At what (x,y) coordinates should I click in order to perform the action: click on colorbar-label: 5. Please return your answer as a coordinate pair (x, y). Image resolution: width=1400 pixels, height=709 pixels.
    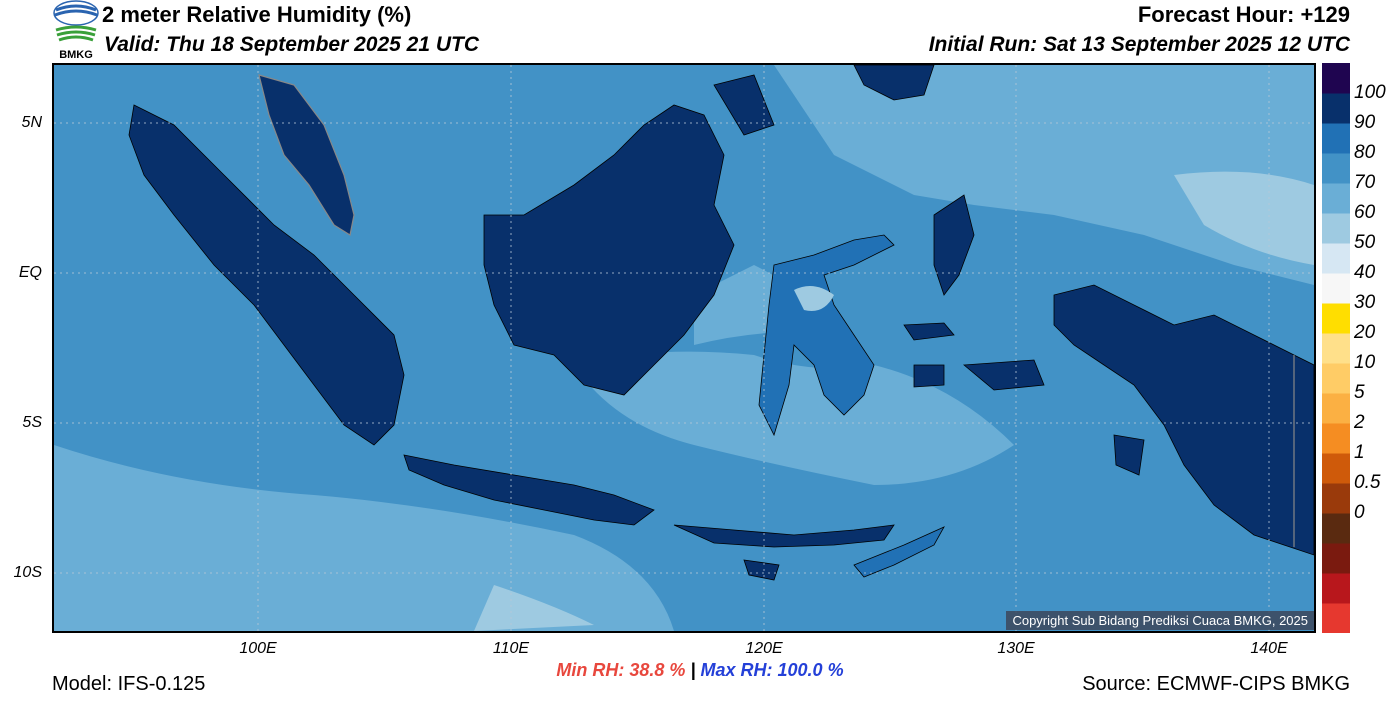
    Looking at the image, I should click on (1359, 392).